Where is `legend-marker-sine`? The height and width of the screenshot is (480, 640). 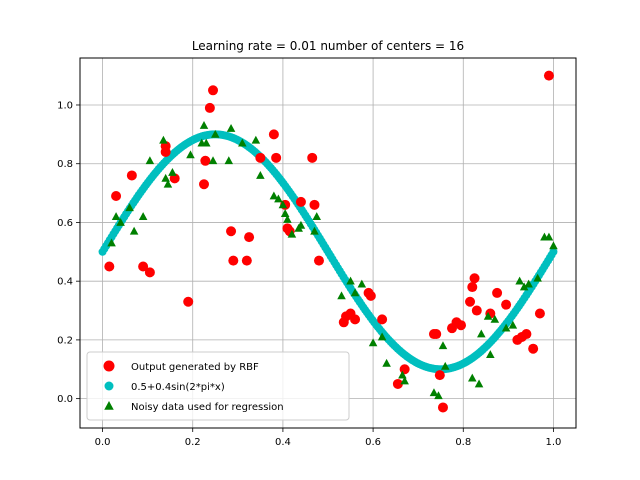
legend-marker-sine is located at coordinates (109, 386).